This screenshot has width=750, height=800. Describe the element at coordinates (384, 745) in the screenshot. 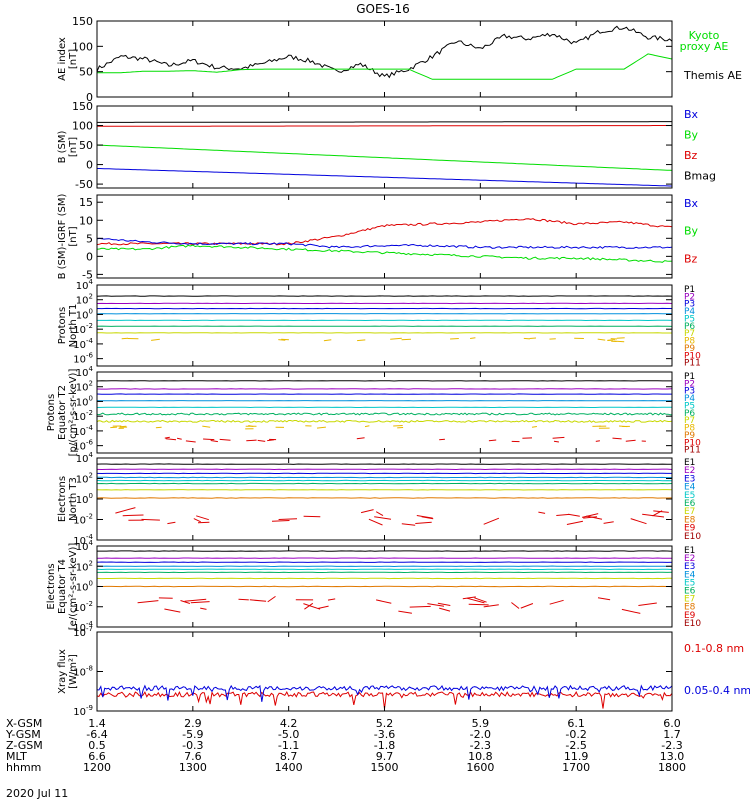

I see `x-axis-row-value: -1.8` at that location.